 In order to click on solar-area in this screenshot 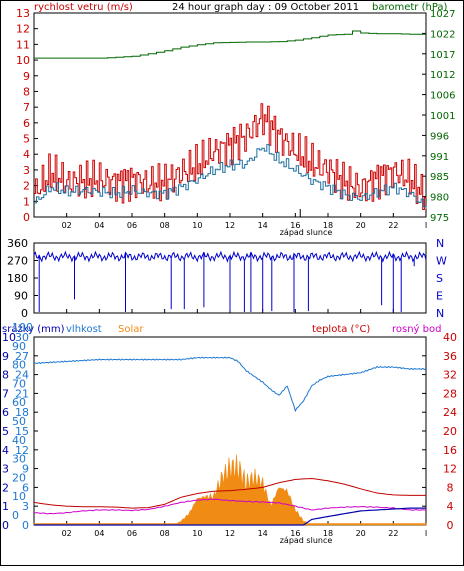, I will do `click(230, 490)`.